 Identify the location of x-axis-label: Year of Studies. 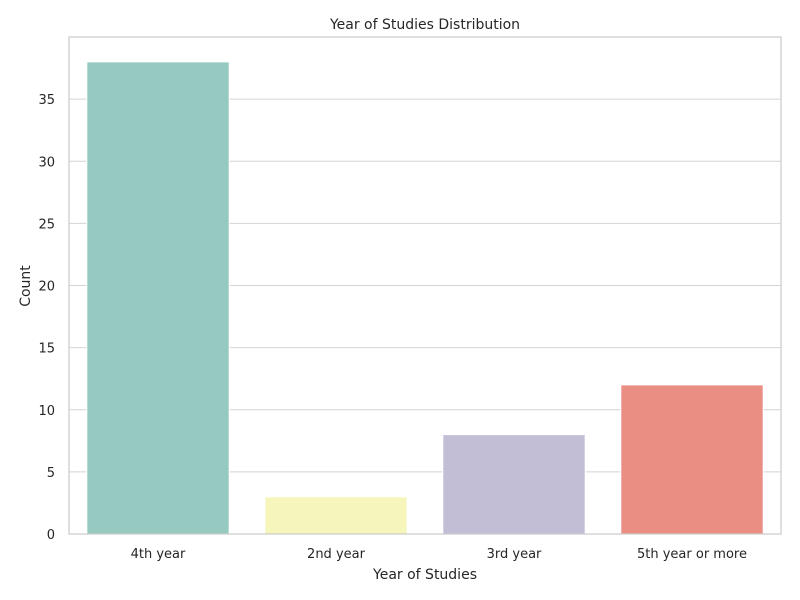
(424, 575).